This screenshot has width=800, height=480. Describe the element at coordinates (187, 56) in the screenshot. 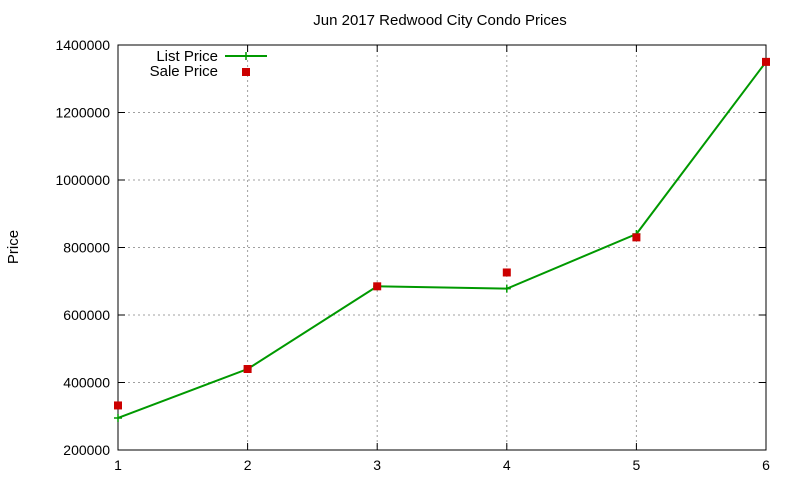

I see `legend-label-list-price: List Price` at that location.